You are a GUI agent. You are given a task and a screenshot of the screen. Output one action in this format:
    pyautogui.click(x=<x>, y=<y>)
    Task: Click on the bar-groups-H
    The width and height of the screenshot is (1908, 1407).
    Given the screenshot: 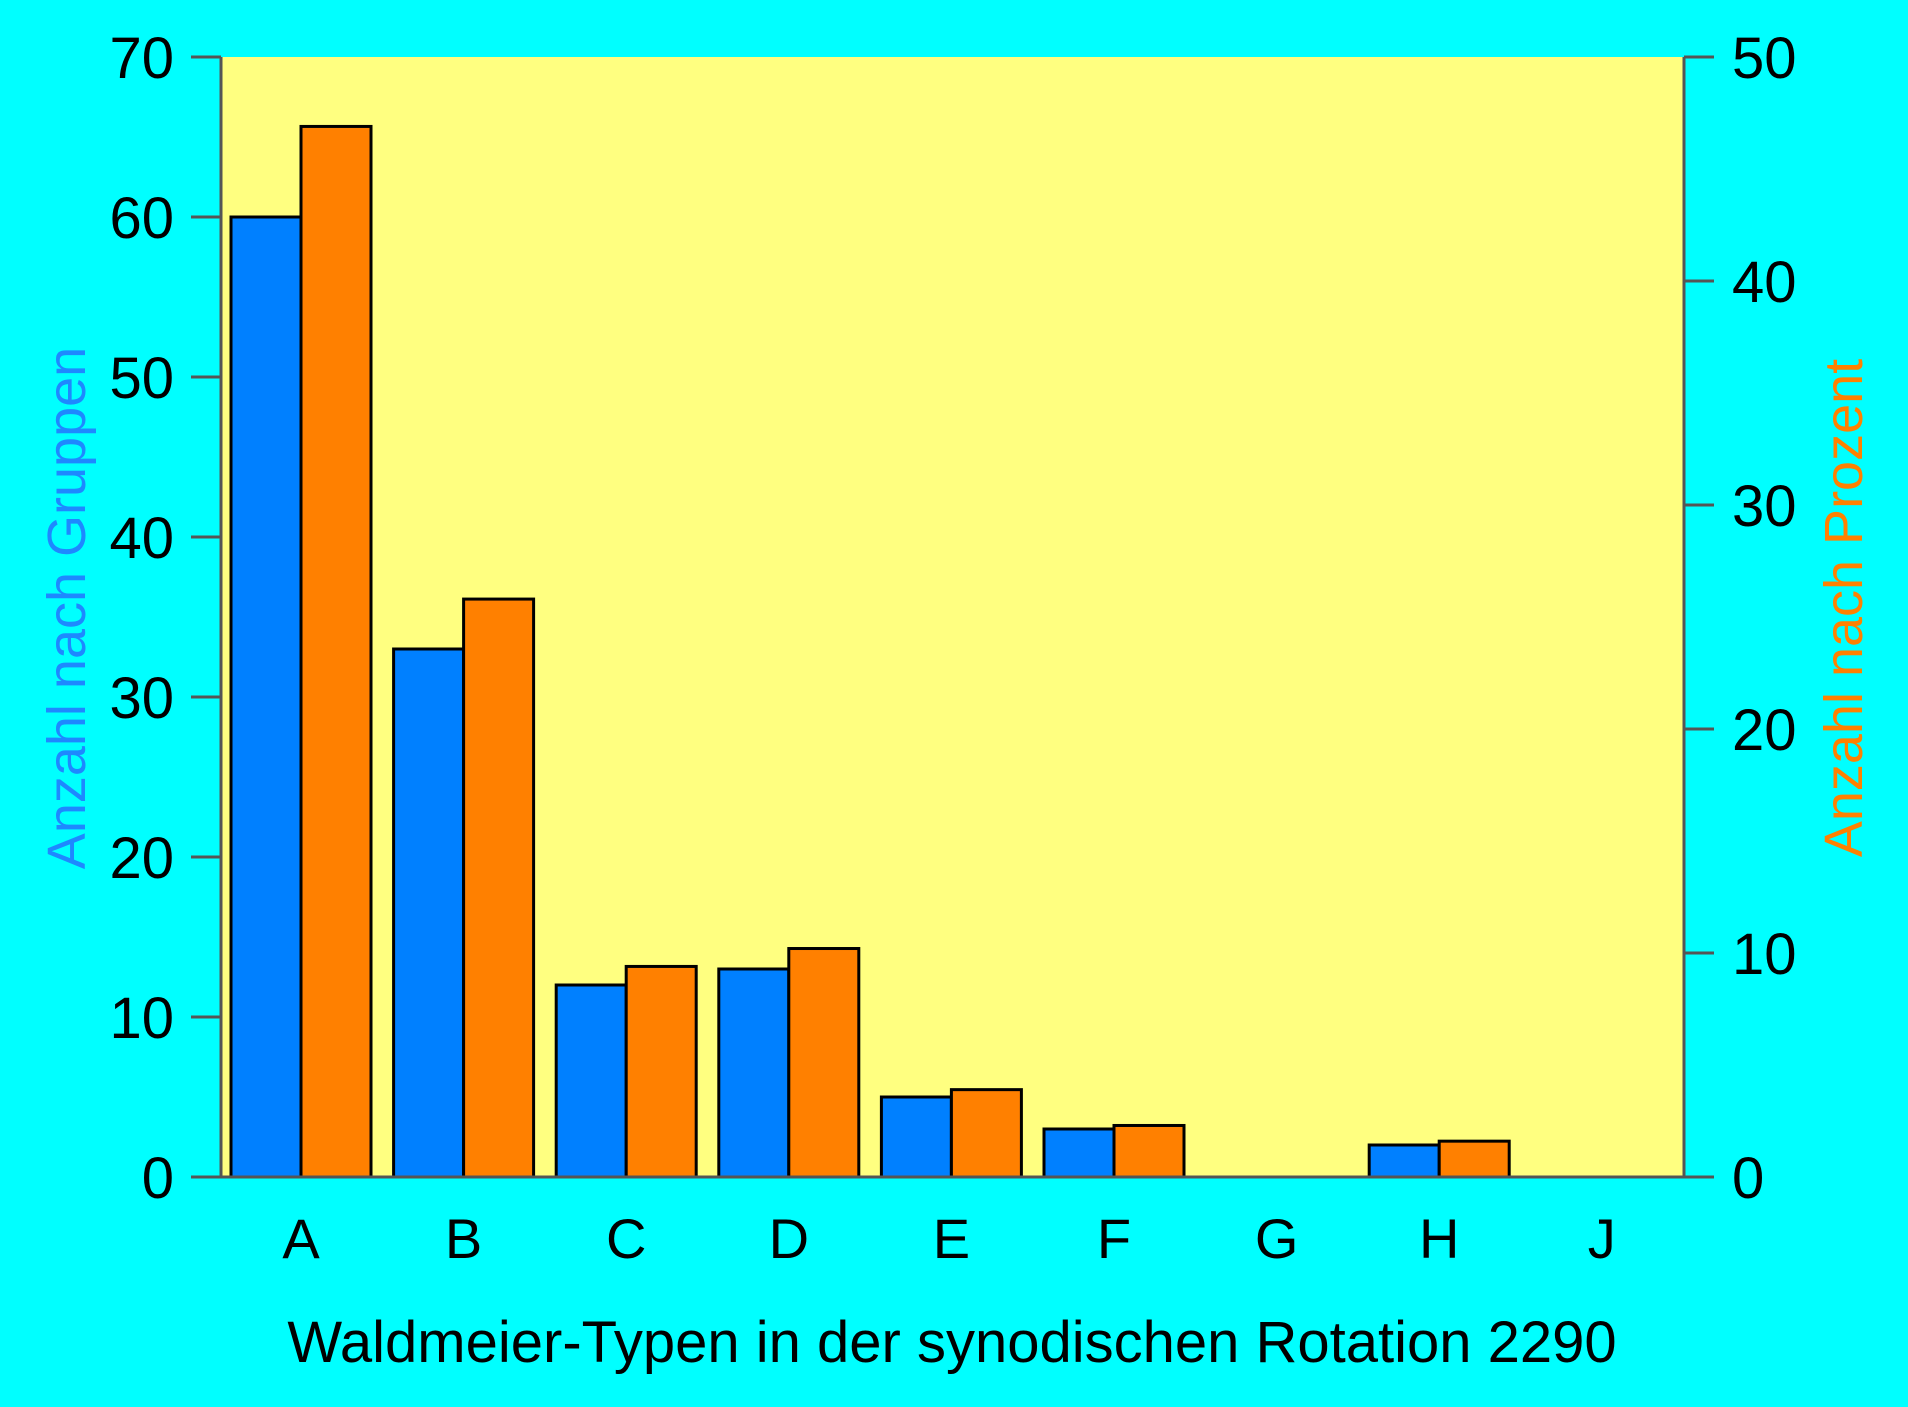 What is the action you would take?
    pyautogui.click(x=1404, y=1161)
    